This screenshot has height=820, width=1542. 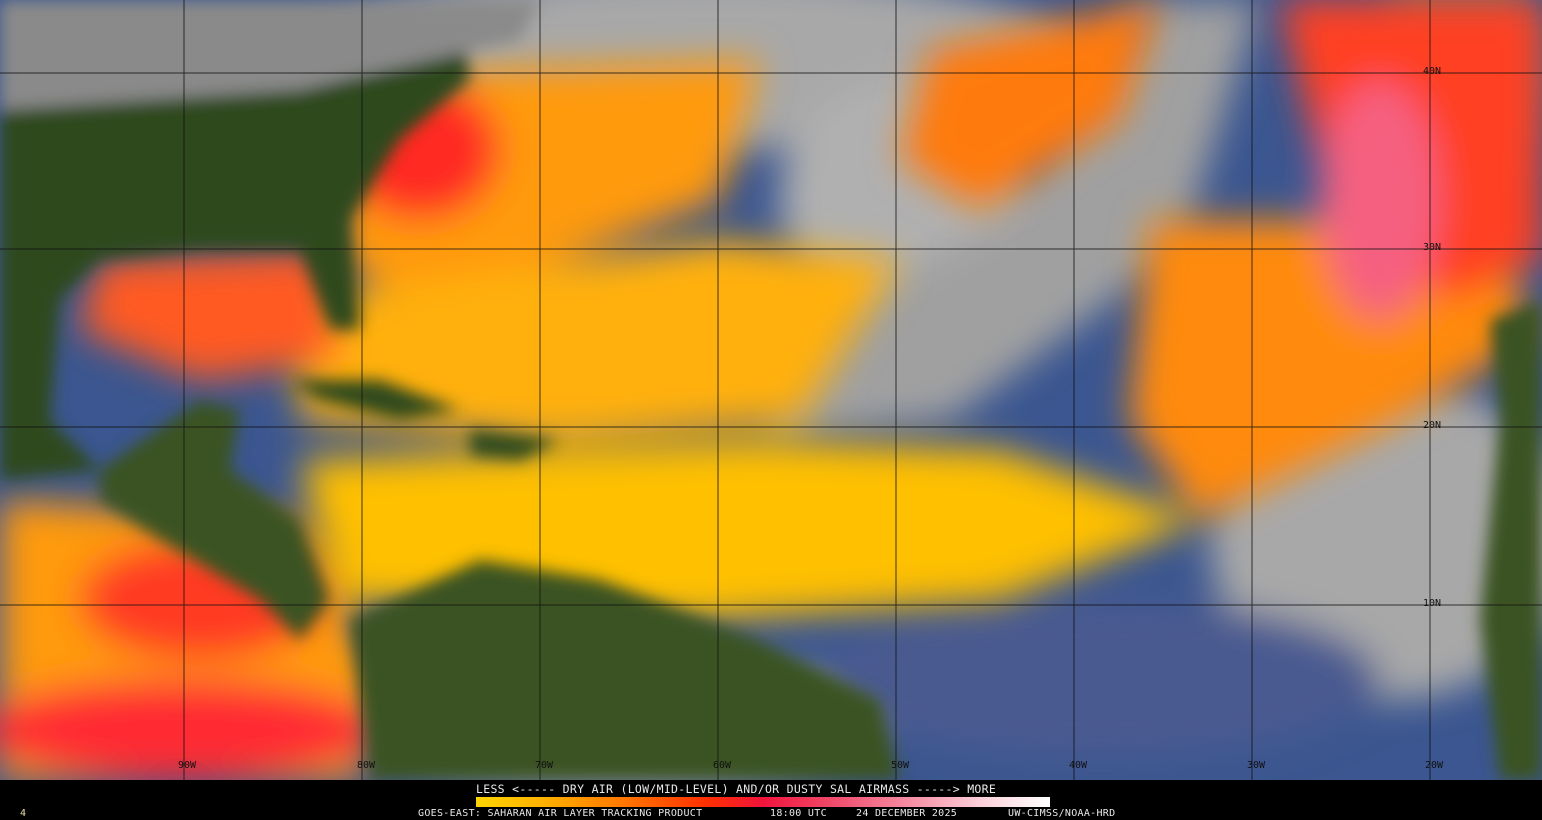 What do you see at coordinates (1062, 813) in the screenshot?
I see `credit: UW-CIMSS/NOAA-HRD` at bounding box center [1062, 813].